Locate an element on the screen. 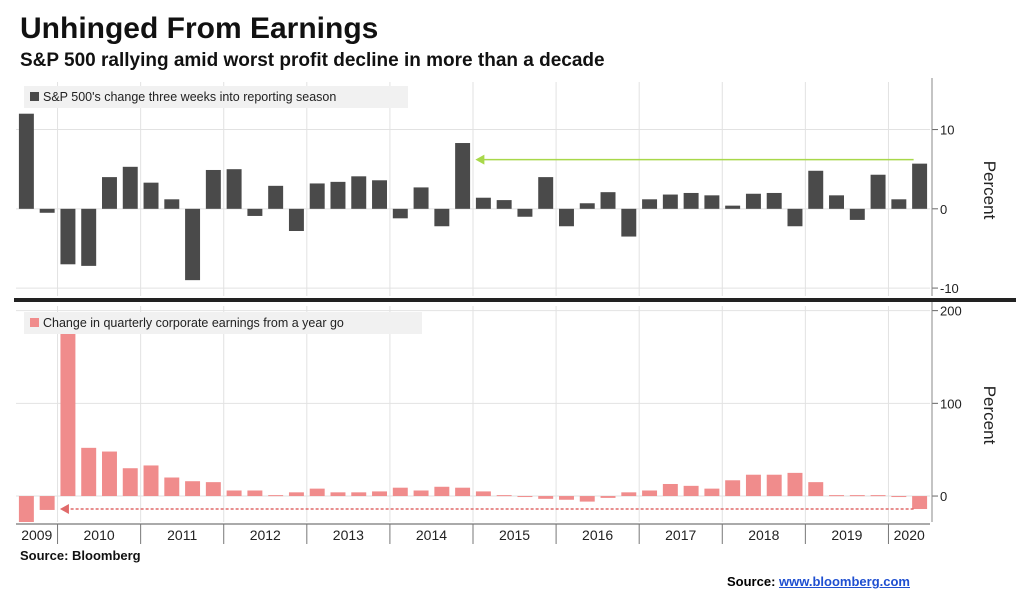  chart-source: Source: Bloomberg is located at coordinates (80, 555).